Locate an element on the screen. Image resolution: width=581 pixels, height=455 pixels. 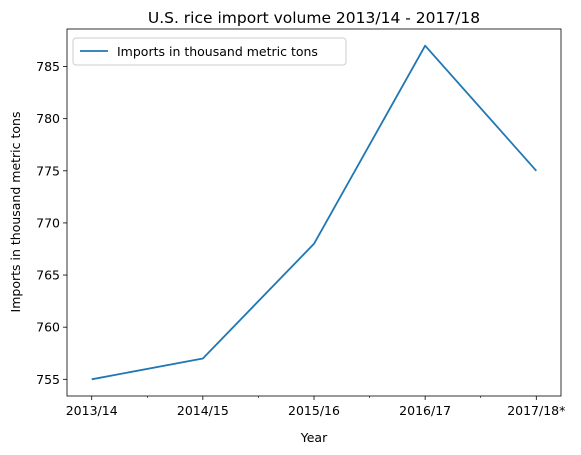
x-tick-label: 2016/17 is located at coordinates (425, 410).